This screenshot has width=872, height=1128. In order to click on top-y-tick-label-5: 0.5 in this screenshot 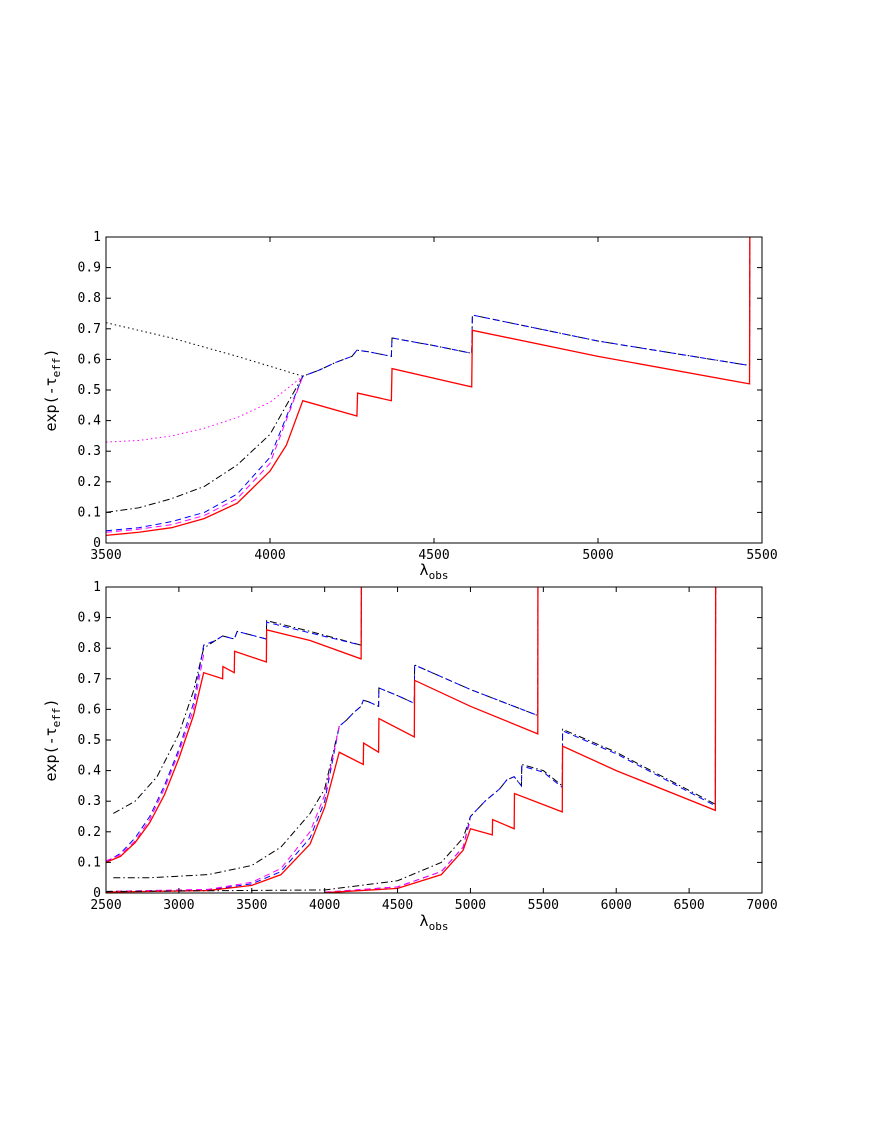, I will do `click(89, 390)`.